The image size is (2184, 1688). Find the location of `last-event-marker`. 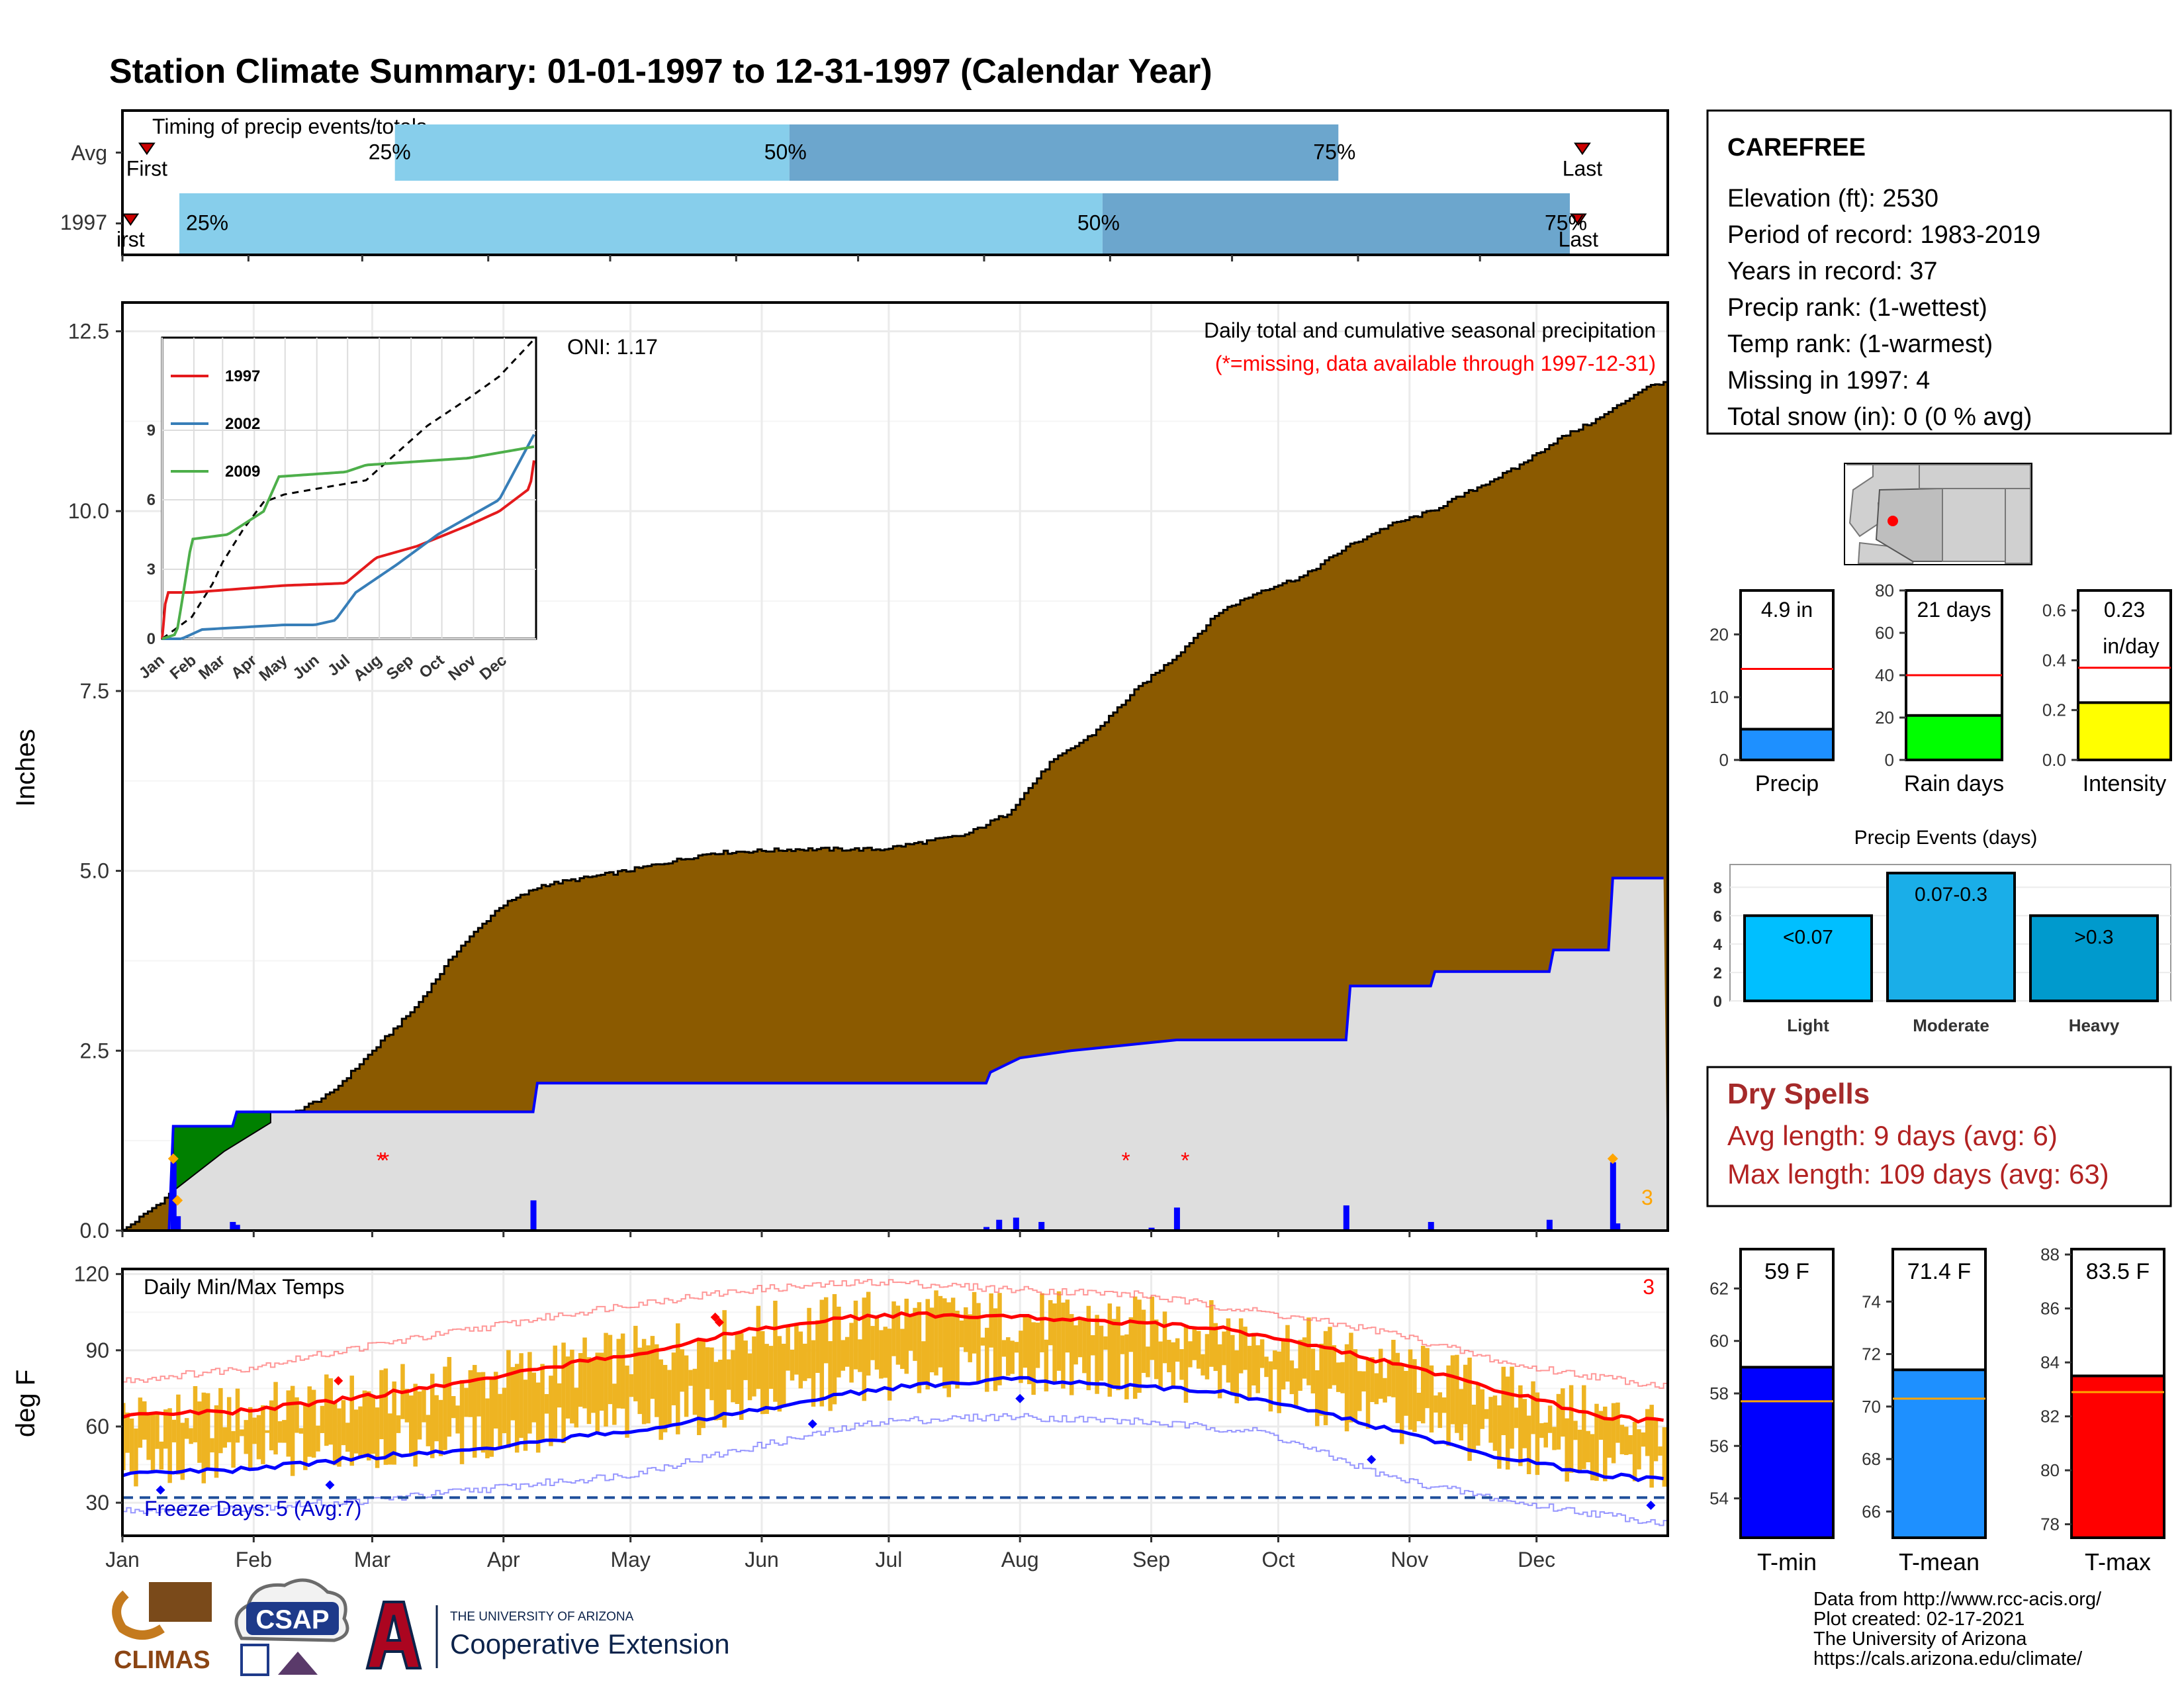

last-event-marker is located at coordinates (1582, 149).